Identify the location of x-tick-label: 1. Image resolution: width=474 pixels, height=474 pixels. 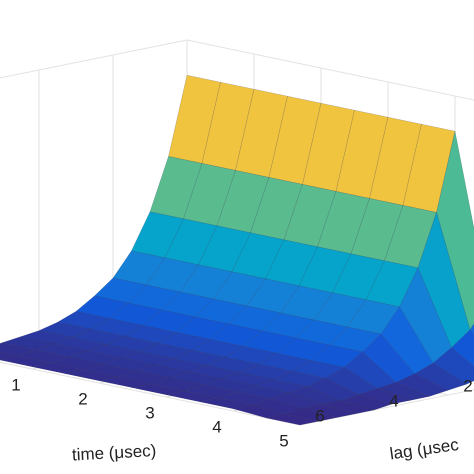
(15, 384).